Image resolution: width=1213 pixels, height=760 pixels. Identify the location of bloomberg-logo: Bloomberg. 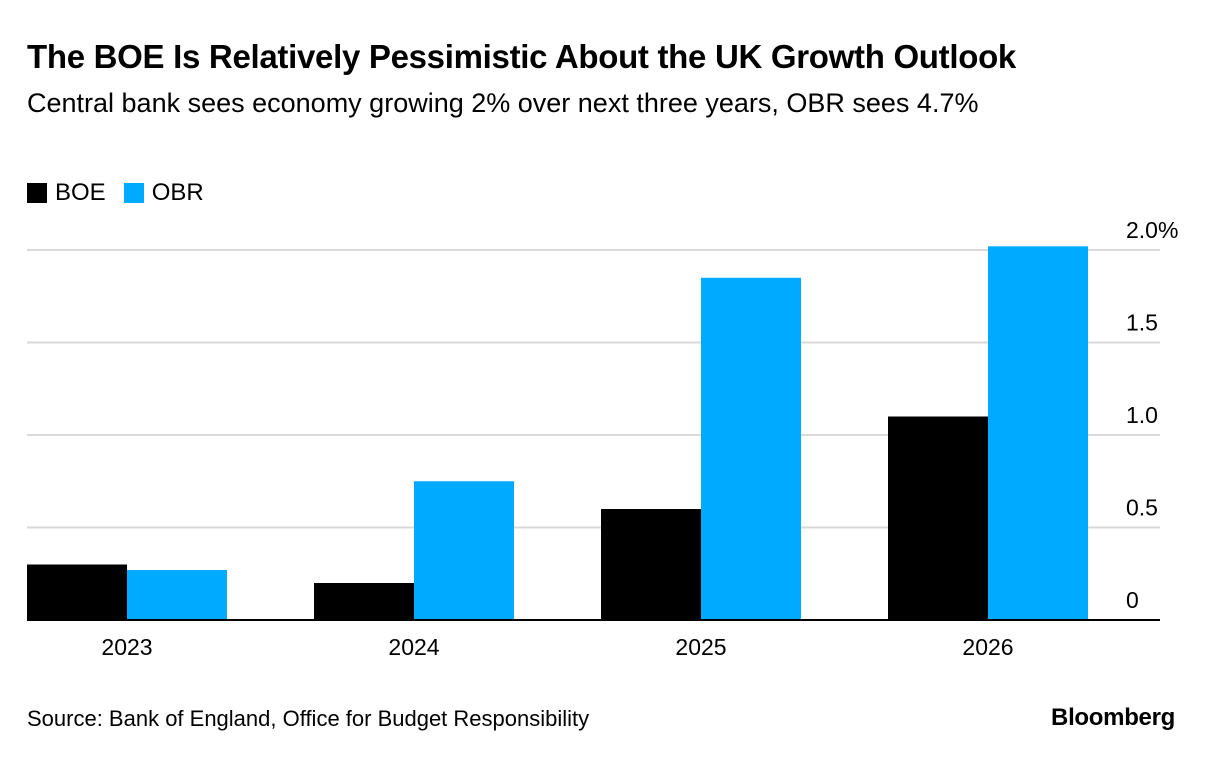
(1113, 717).